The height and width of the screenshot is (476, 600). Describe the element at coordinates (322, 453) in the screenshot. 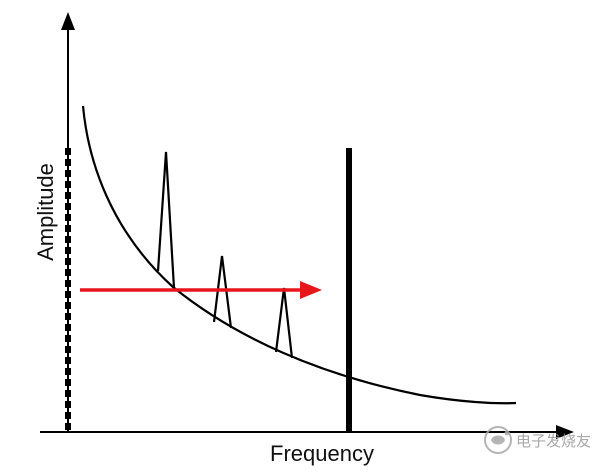

I see `x-axis-label: Frequency` at that location.